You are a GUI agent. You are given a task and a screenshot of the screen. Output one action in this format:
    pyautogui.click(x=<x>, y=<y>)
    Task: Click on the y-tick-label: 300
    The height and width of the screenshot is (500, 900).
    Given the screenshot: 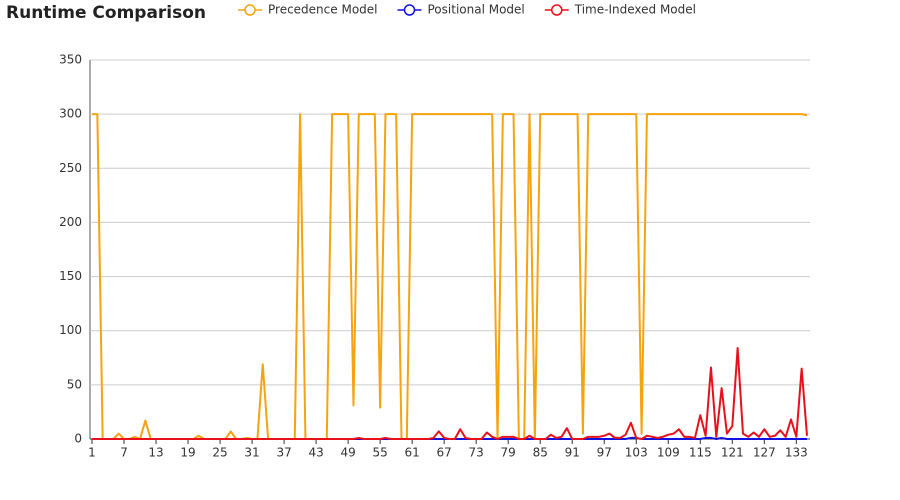 What is the action you would take?
    pyautogui.click(x=70, y=114)
    